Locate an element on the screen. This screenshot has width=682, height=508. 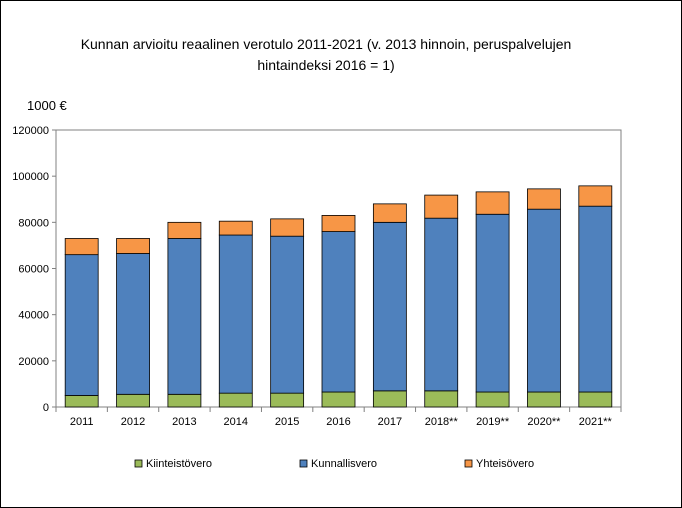
x-tick-label: 2012 is located at coordinates (133, 422).